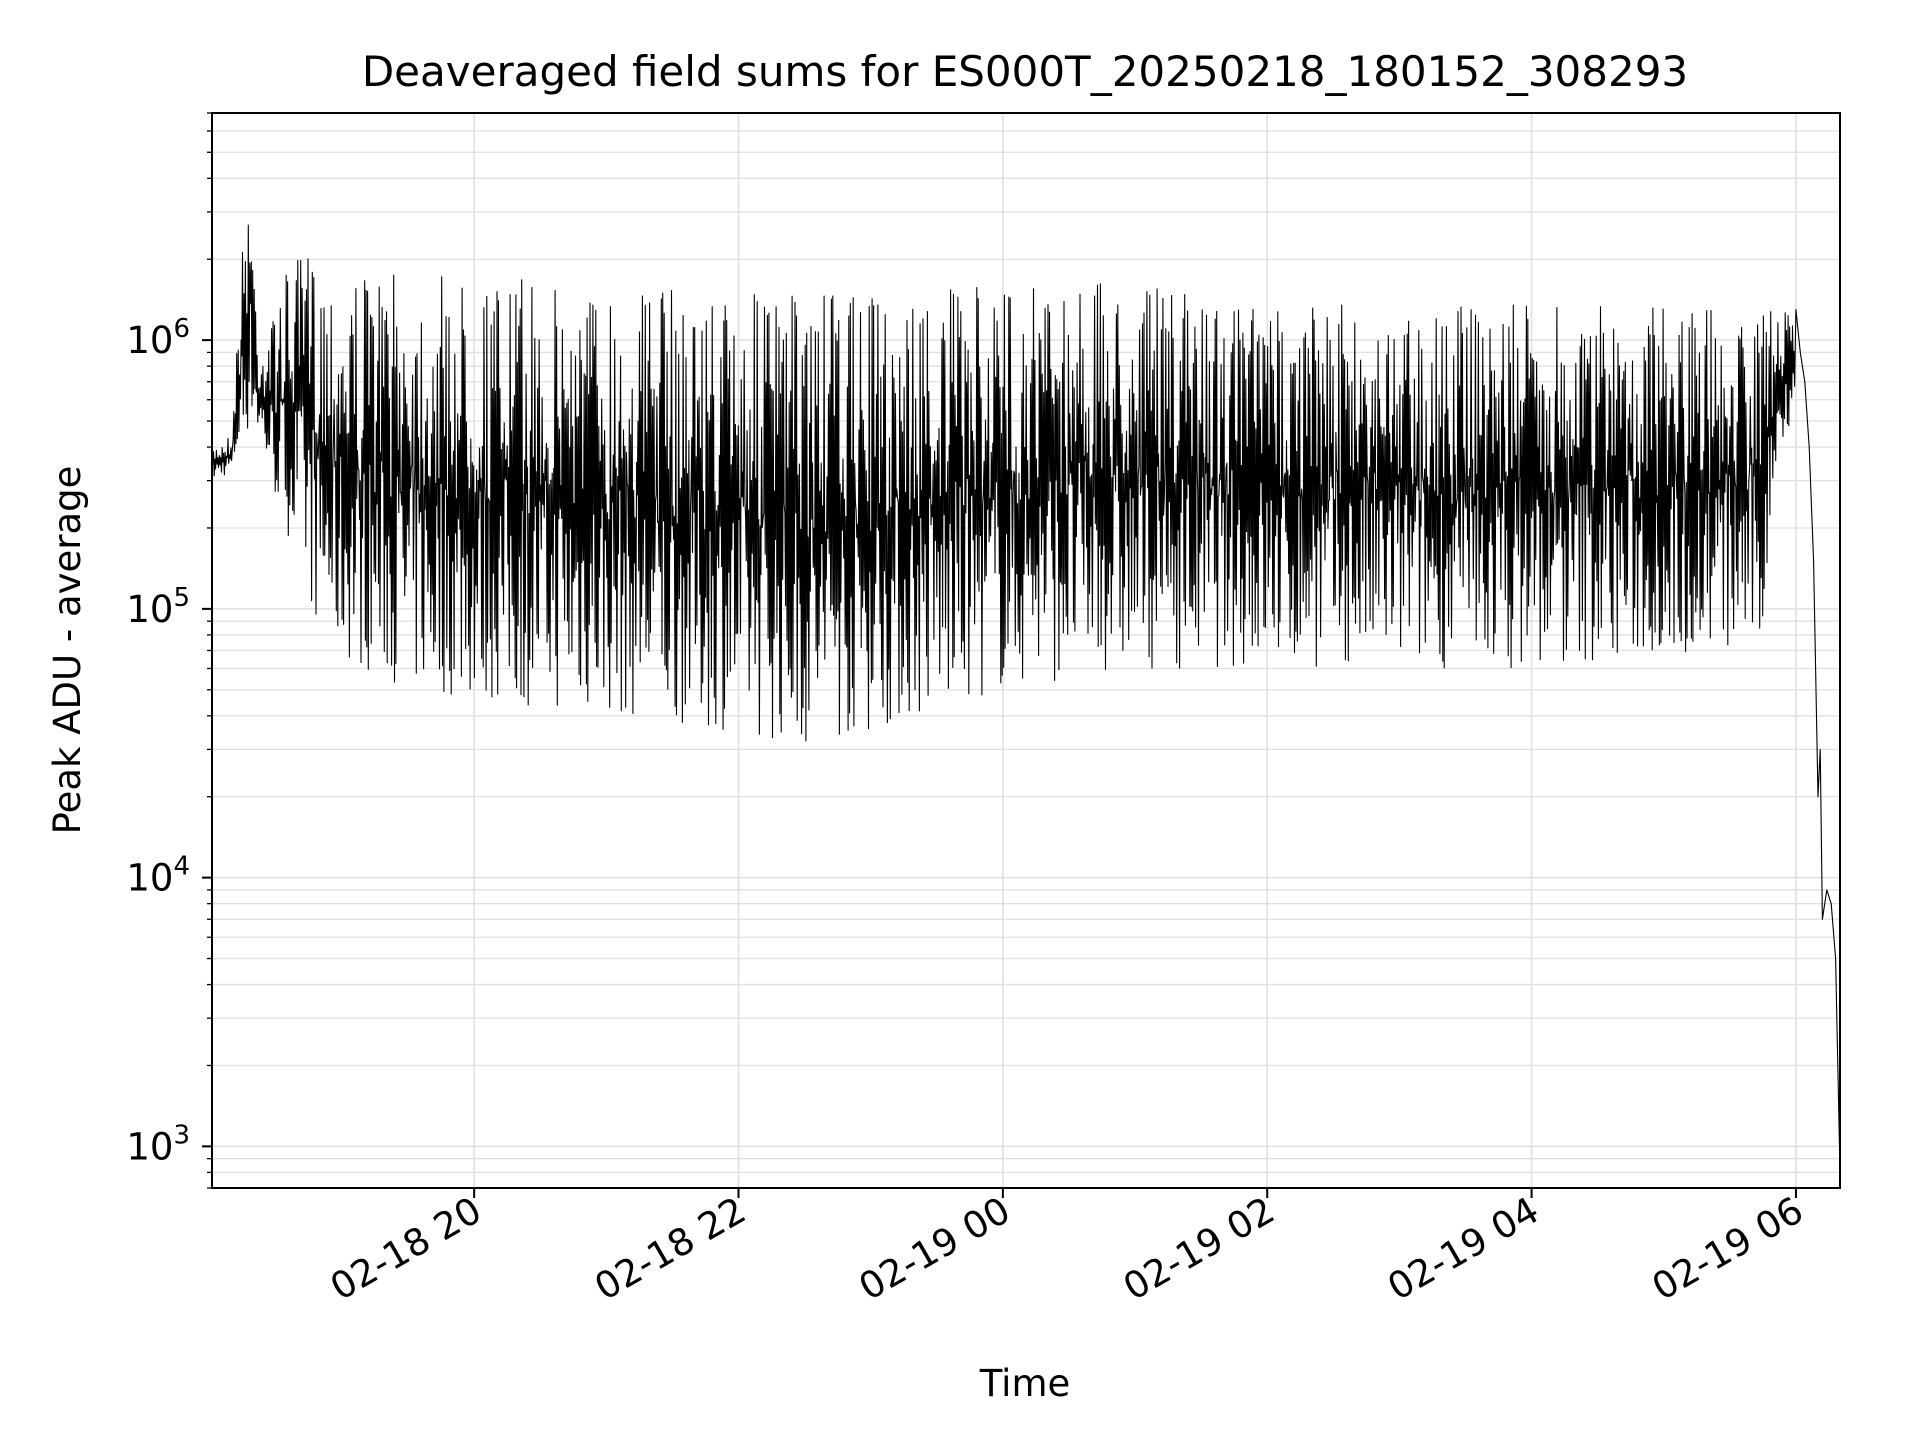 Image resolution: width=1920 pixels, height=1440 pixels. I want to click on x-axis-label: Time, so click(1025, 1383).